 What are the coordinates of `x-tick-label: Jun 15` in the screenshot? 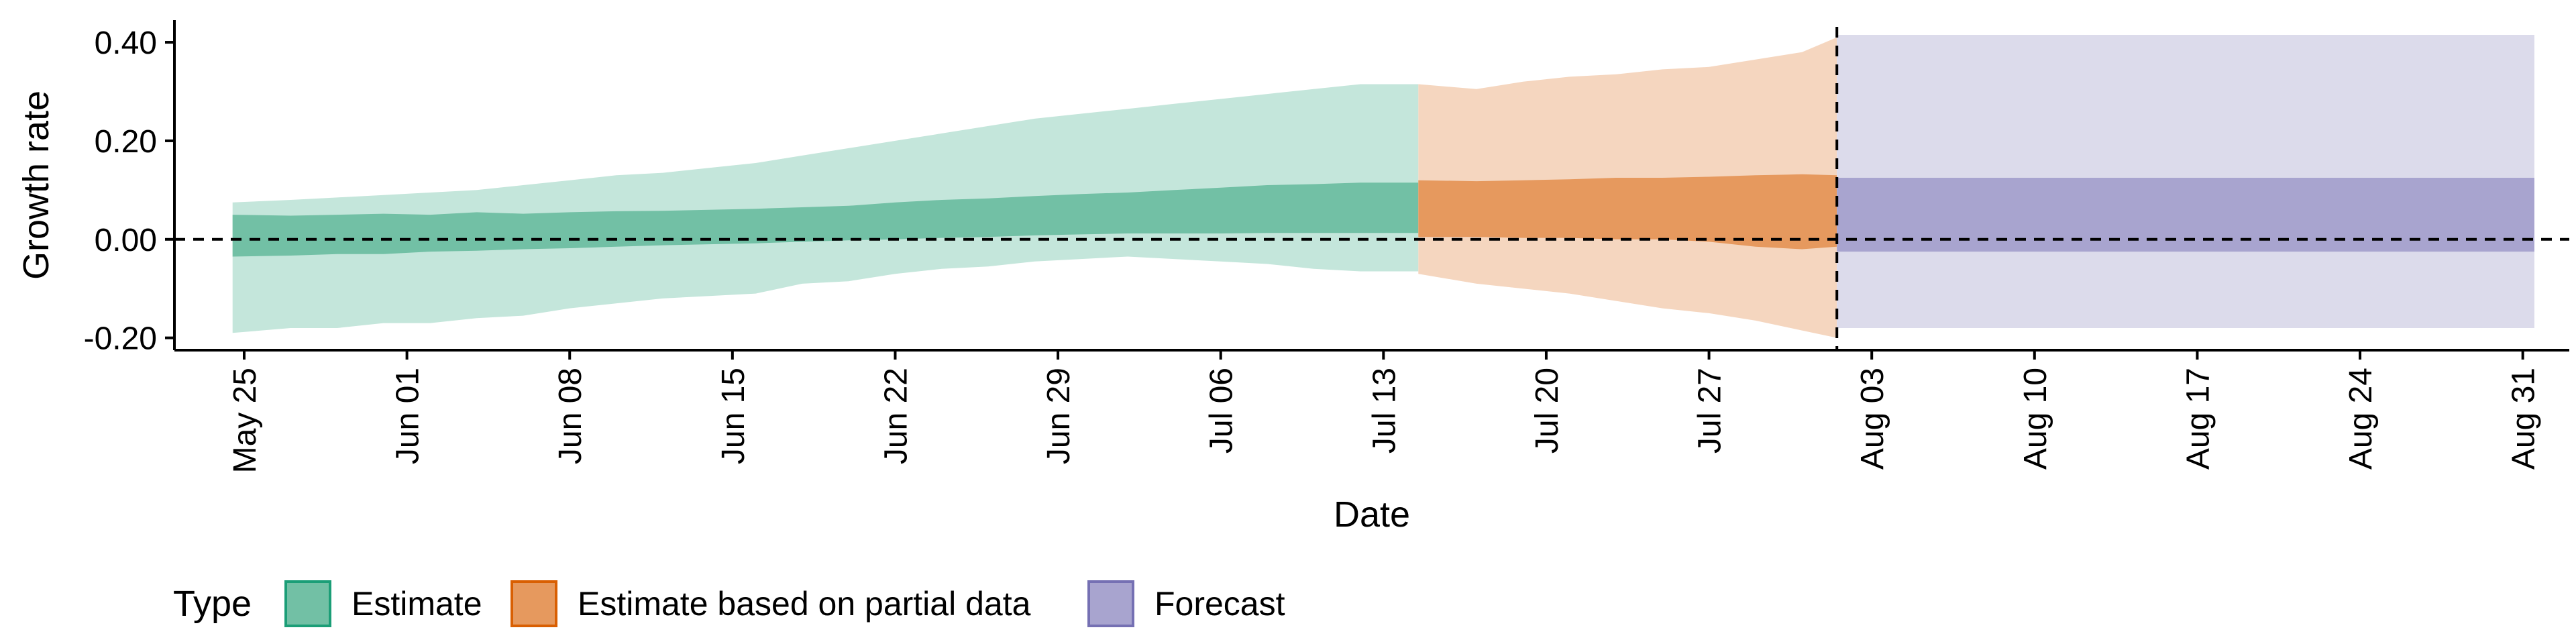 It's located at (733, 416).